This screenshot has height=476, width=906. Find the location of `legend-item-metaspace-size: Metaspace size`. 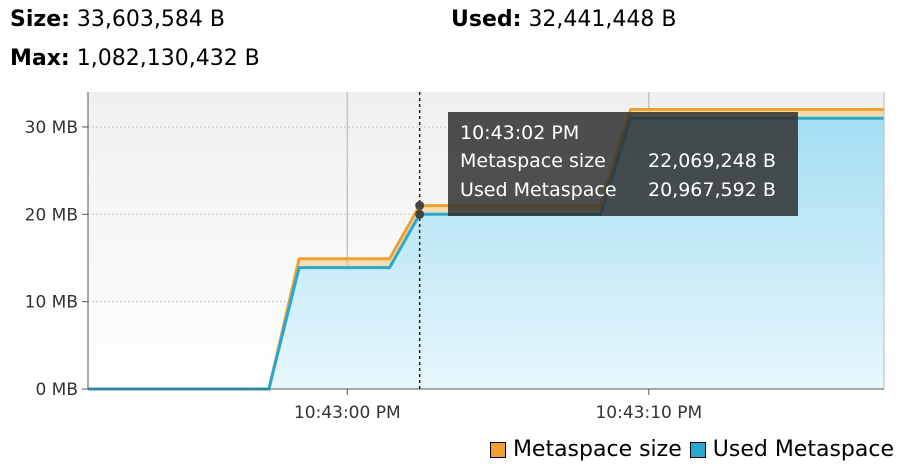

legend-item-metaspace-size: Metaspace size is located at coordinates (585, 449).